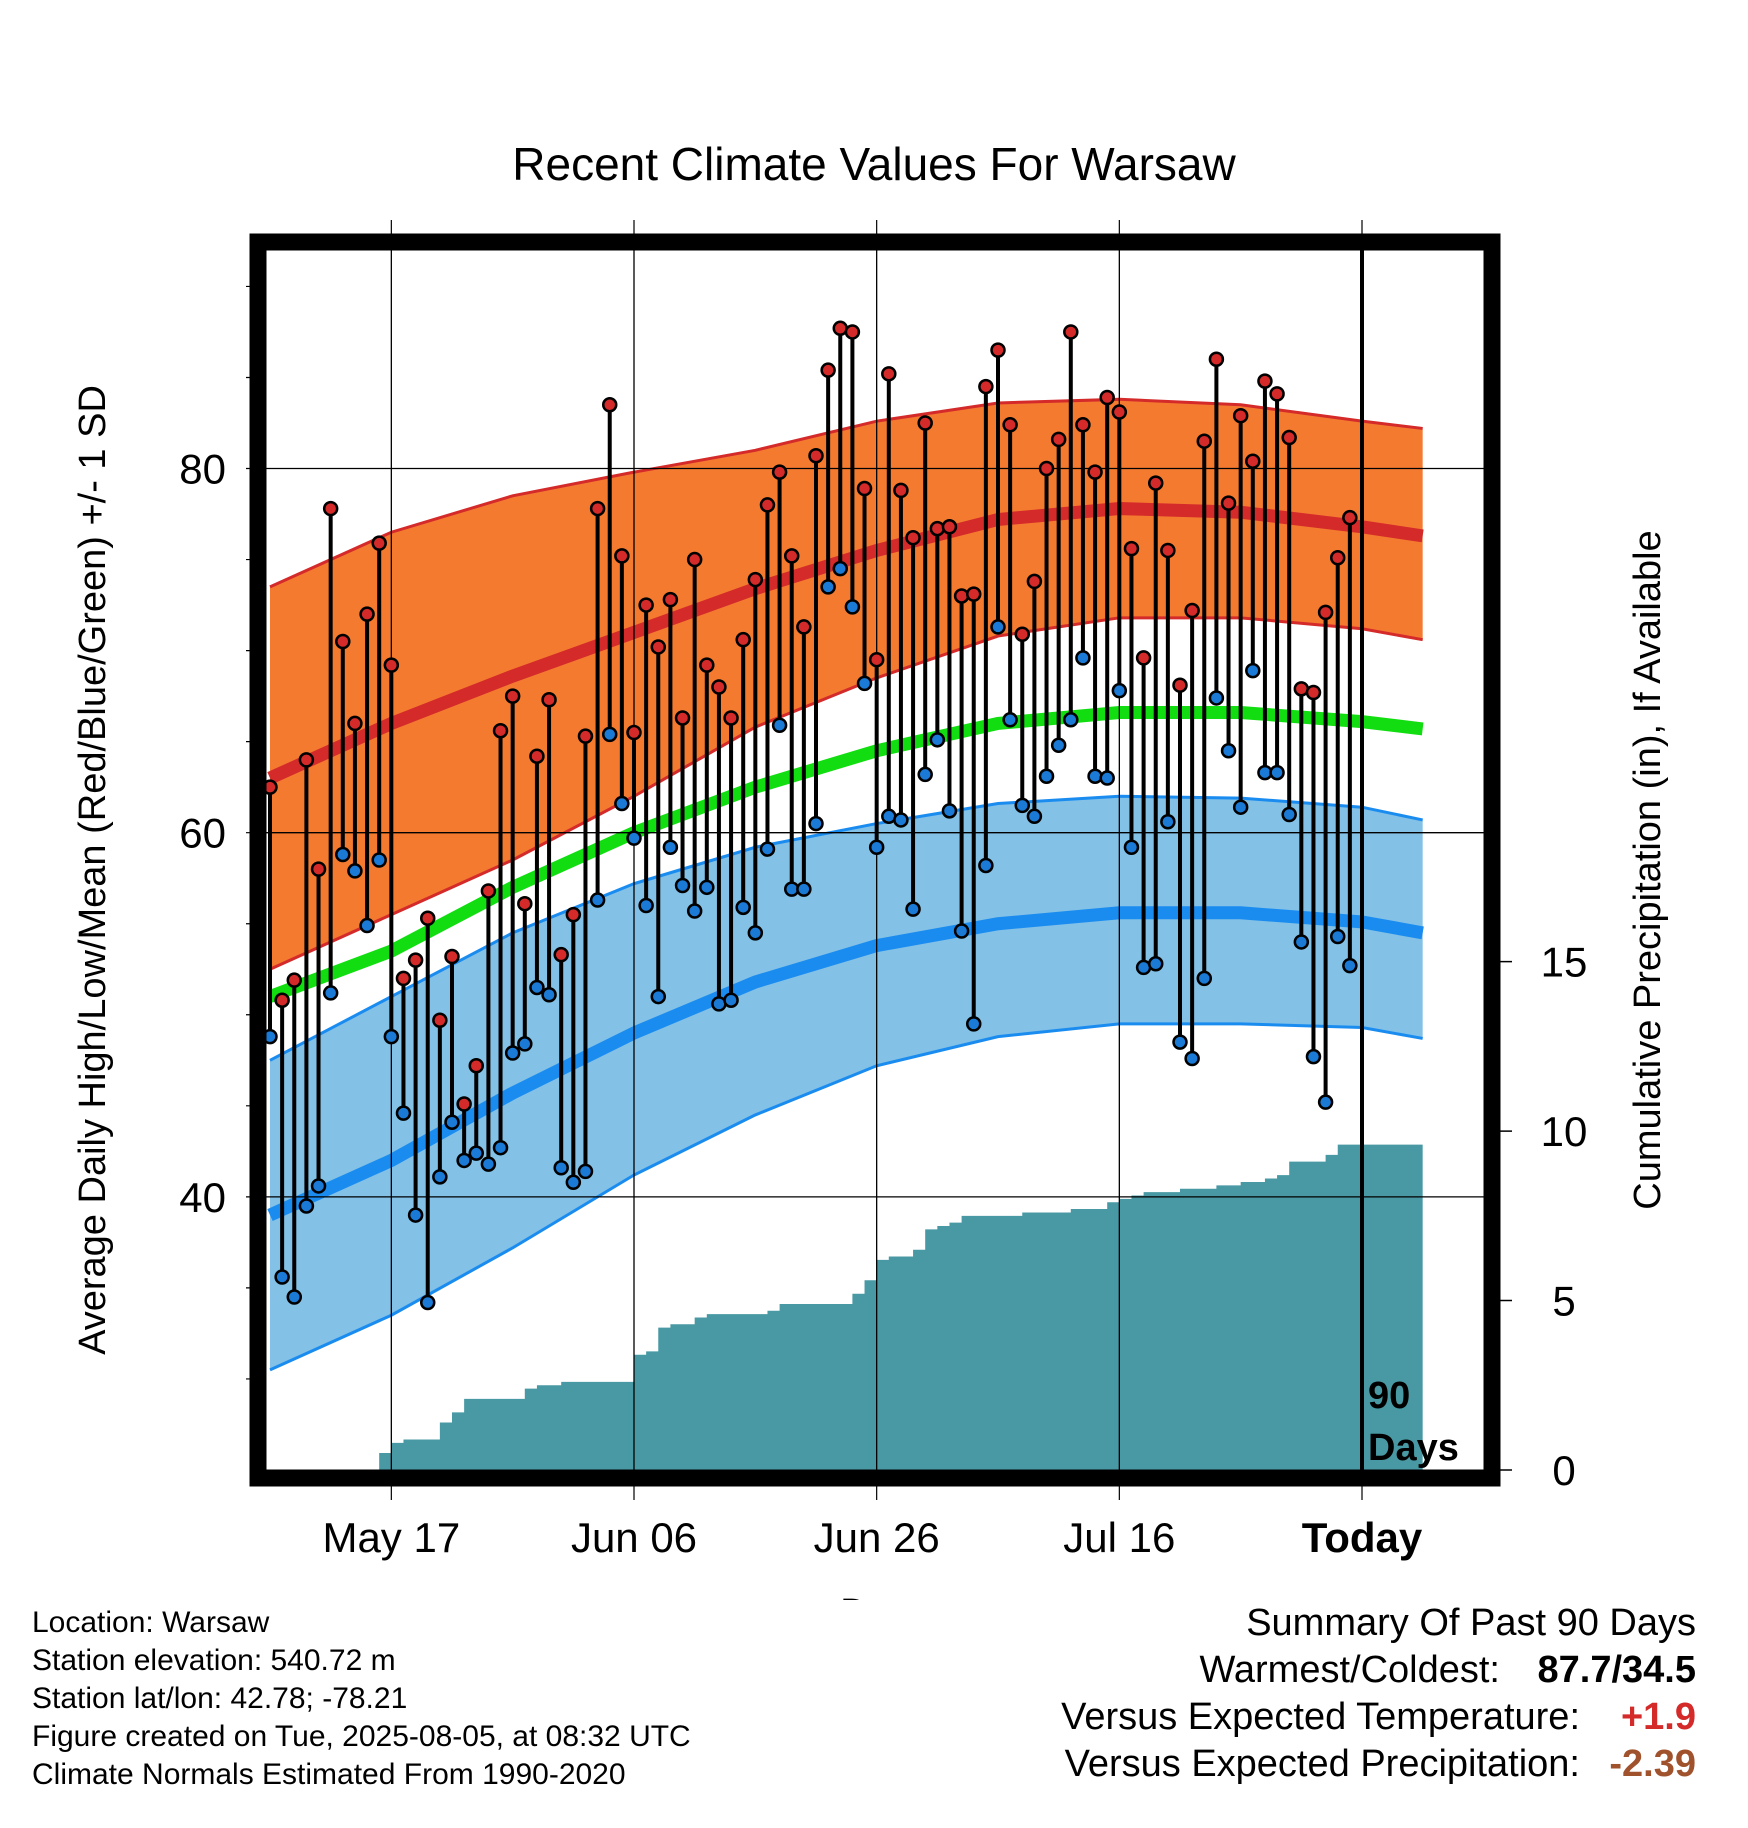 The image size is (1748, 1828). Describe the element at coordinates (1378, 1766) in the screenshot. I see `summary-precipitation: Versus Expected Precipitation: -2.39` at that location.